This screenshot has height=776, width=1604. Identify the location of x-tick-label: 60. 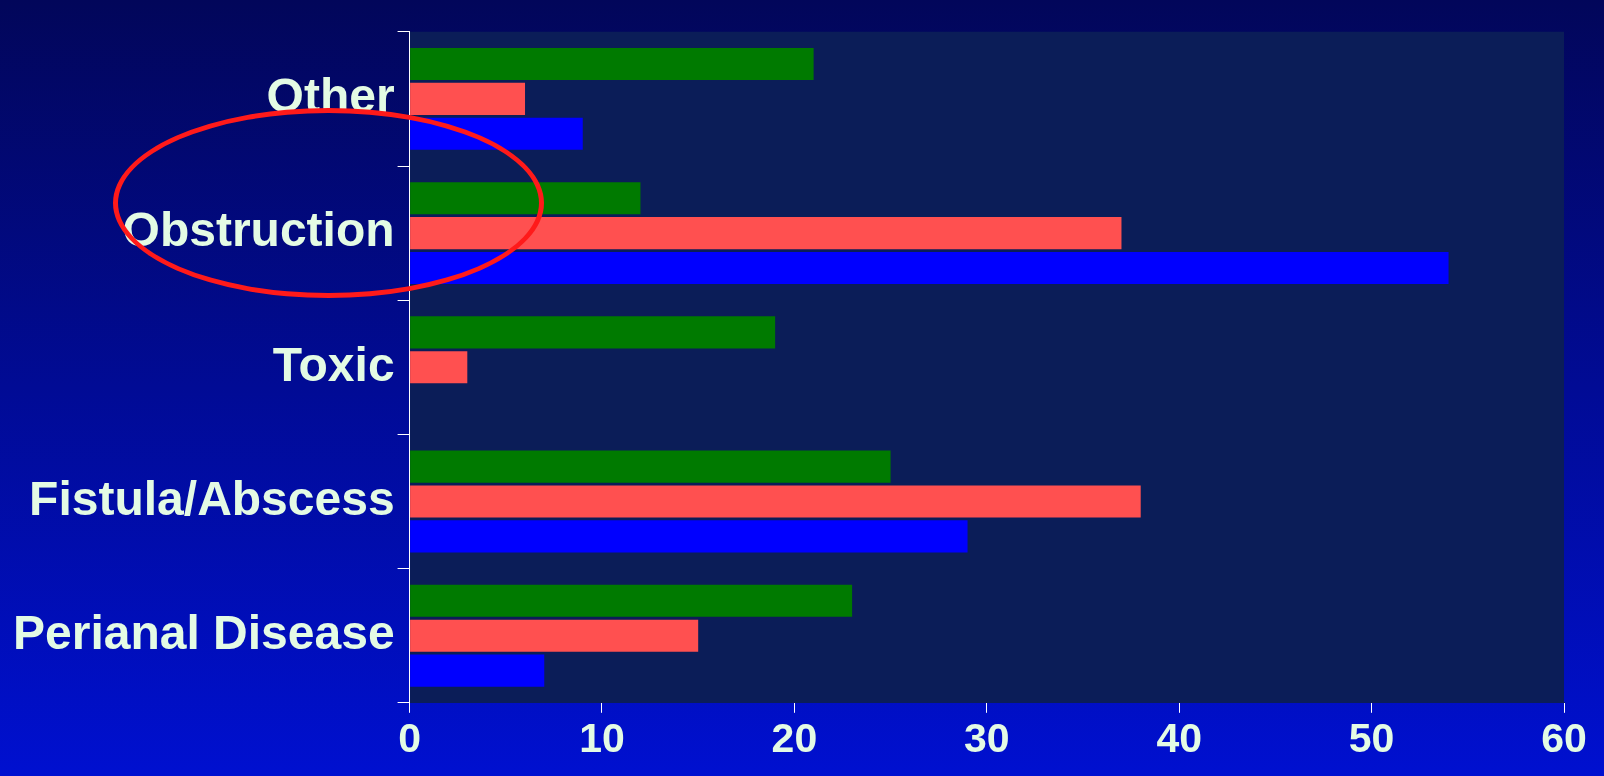
(1564, 737).